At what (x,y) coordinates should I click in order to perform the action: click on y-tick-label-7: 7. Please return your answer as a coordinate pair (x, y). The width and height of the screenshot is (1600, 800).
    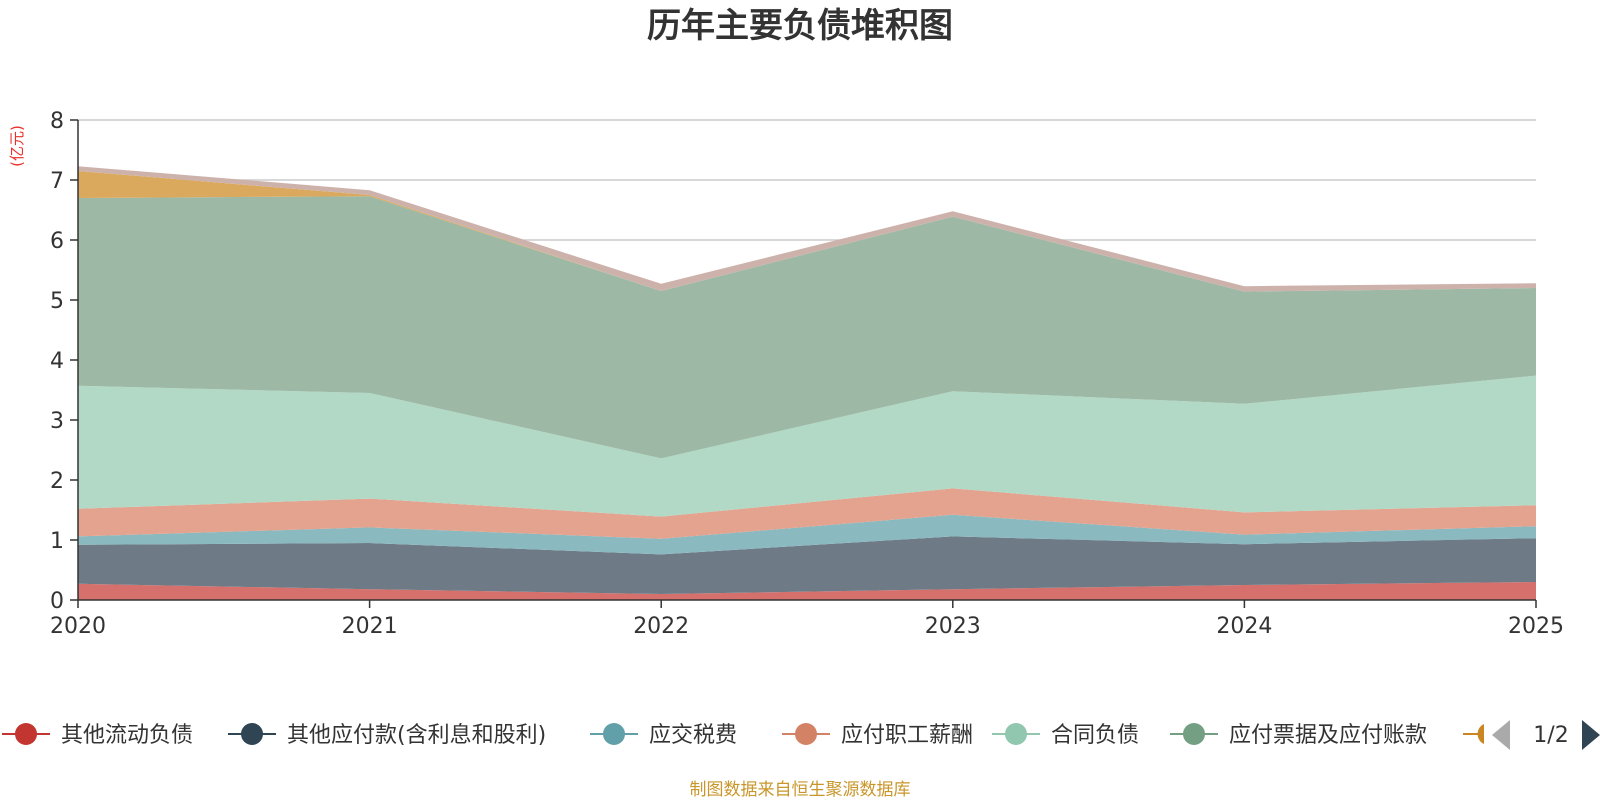
    Looking at the image, I should click on (57, 181).